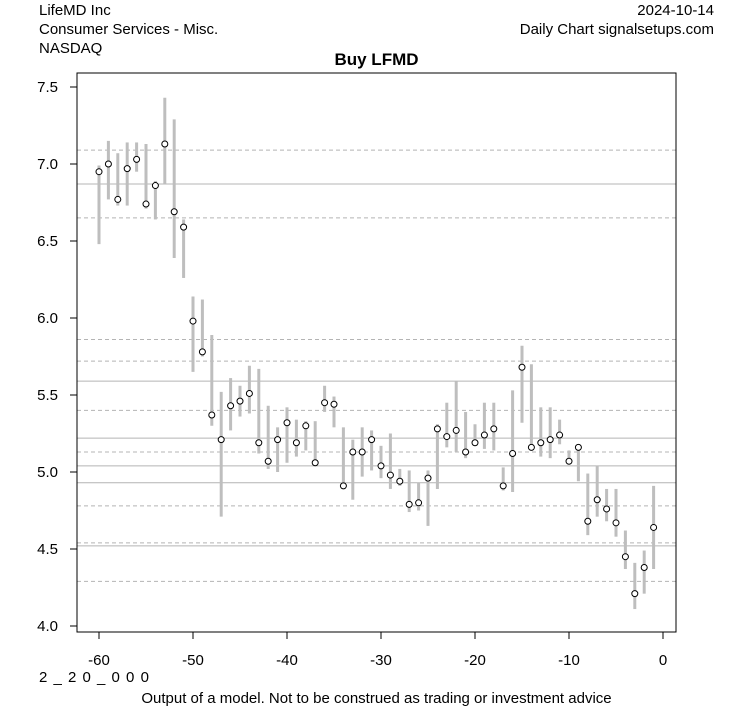 This screenshot has height=708, width=753. Describe the element at coordinates (47, 472) in the screenshot. I see `y-tick-label: 5.0` at that location.